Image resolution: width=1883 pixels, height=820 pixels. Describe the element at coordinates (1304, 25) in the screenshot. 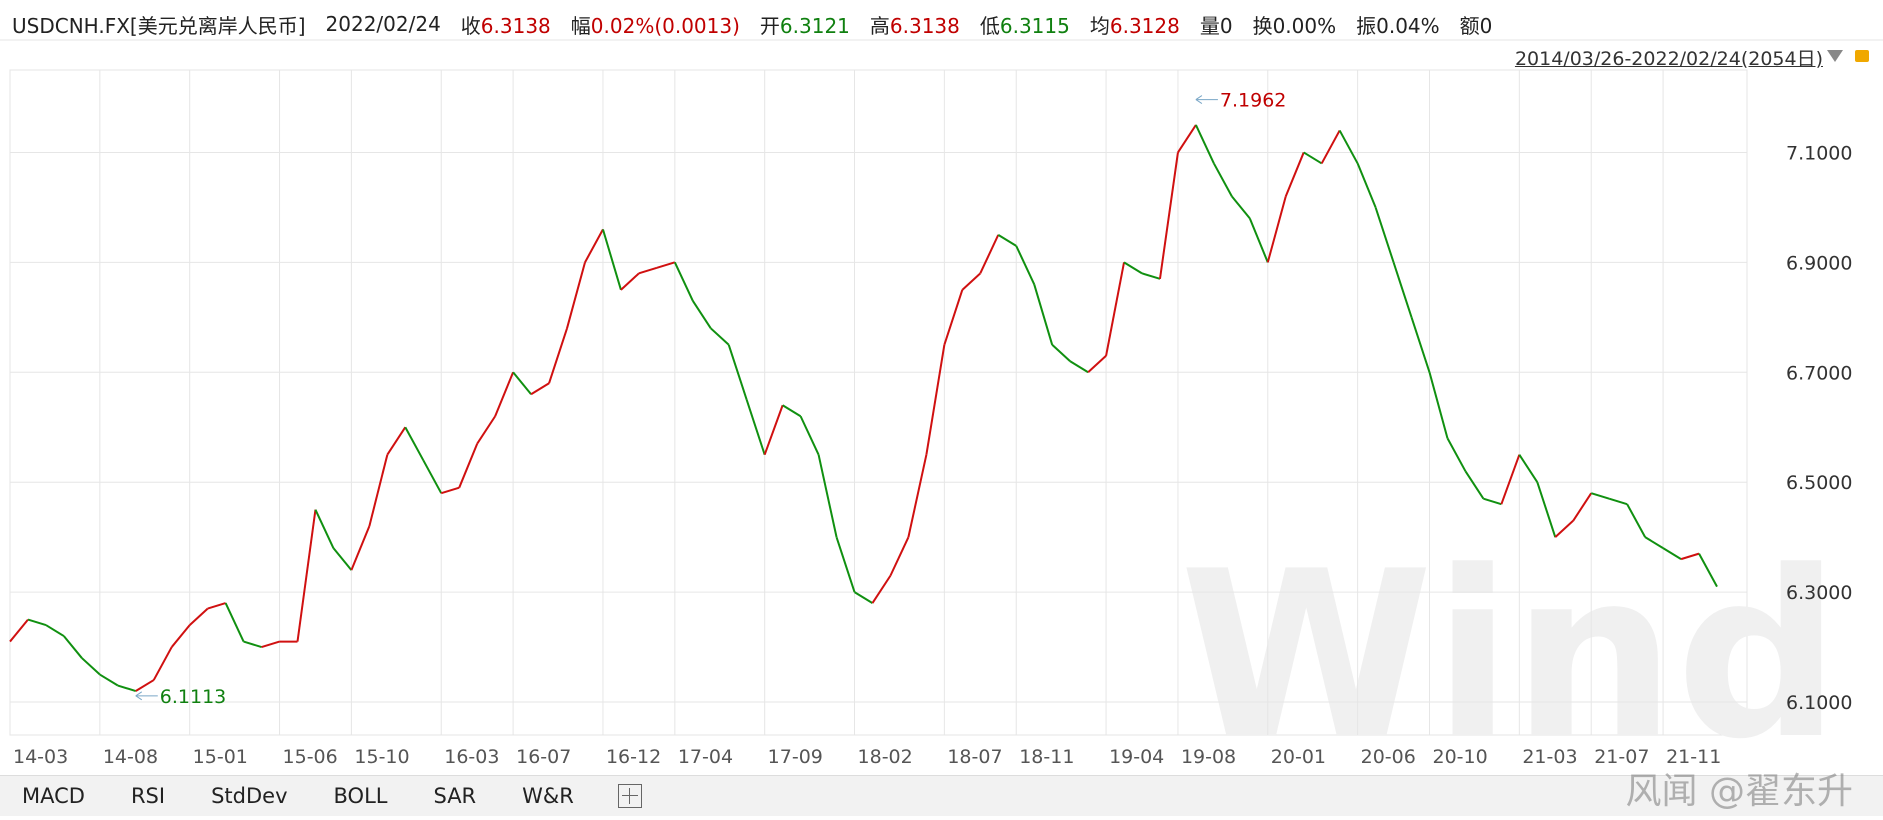

I see `item-value: 0.00%` at that location.